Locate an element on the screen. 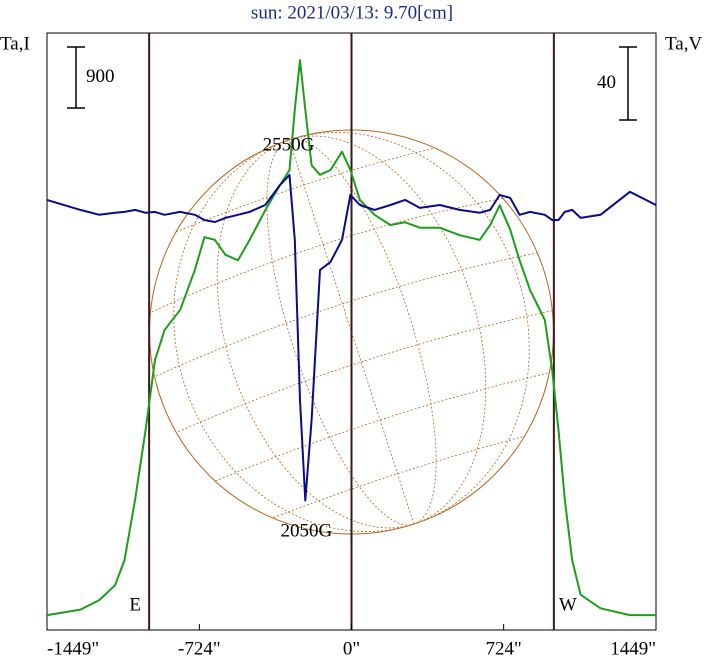  limb-label: W is located at coordinates (568, 604).